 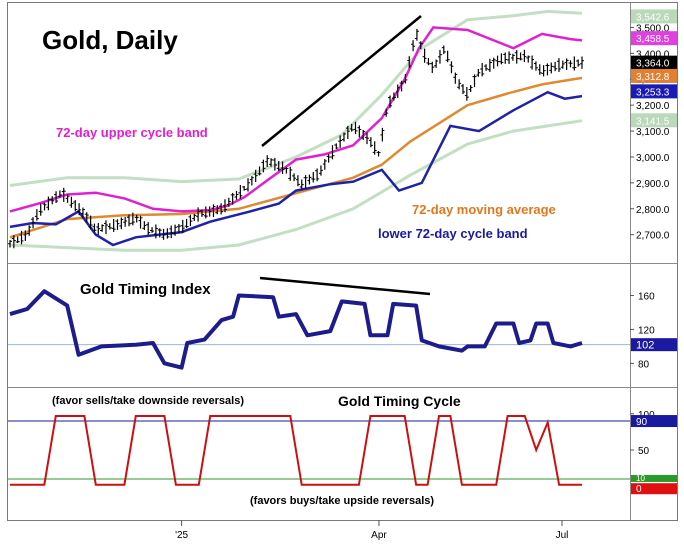 What do you see at coordinates (562, 535) in the screenshot?
I see `x-tick-label: Jul` at bounding box center [562, 535].